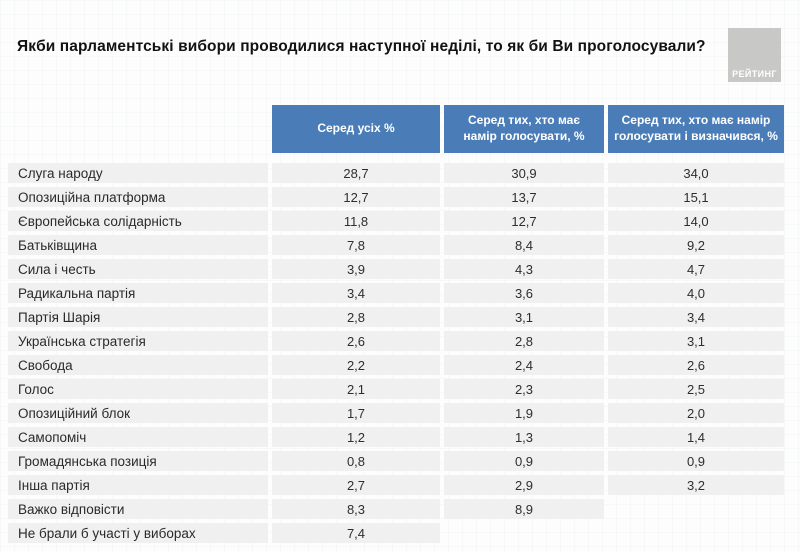 The width and height of the screenshot is (800, 552). What do you see at coordinates (524, 317) in the screenshot?
I see `value-cell-intend-to-vote: 3,1` at bounding box center [524, 317].